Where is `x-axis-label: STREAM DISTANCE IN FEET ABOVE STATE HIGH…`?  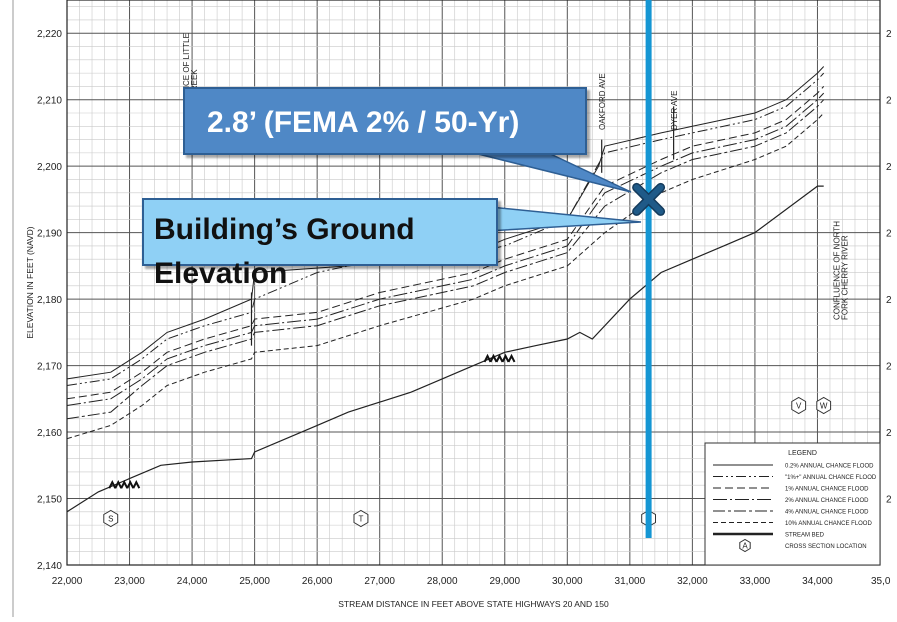 x-axis-label: STREAM DISTANCE IN FEET ABOVE STATE HIGH… is located at coordinates (473, 604).